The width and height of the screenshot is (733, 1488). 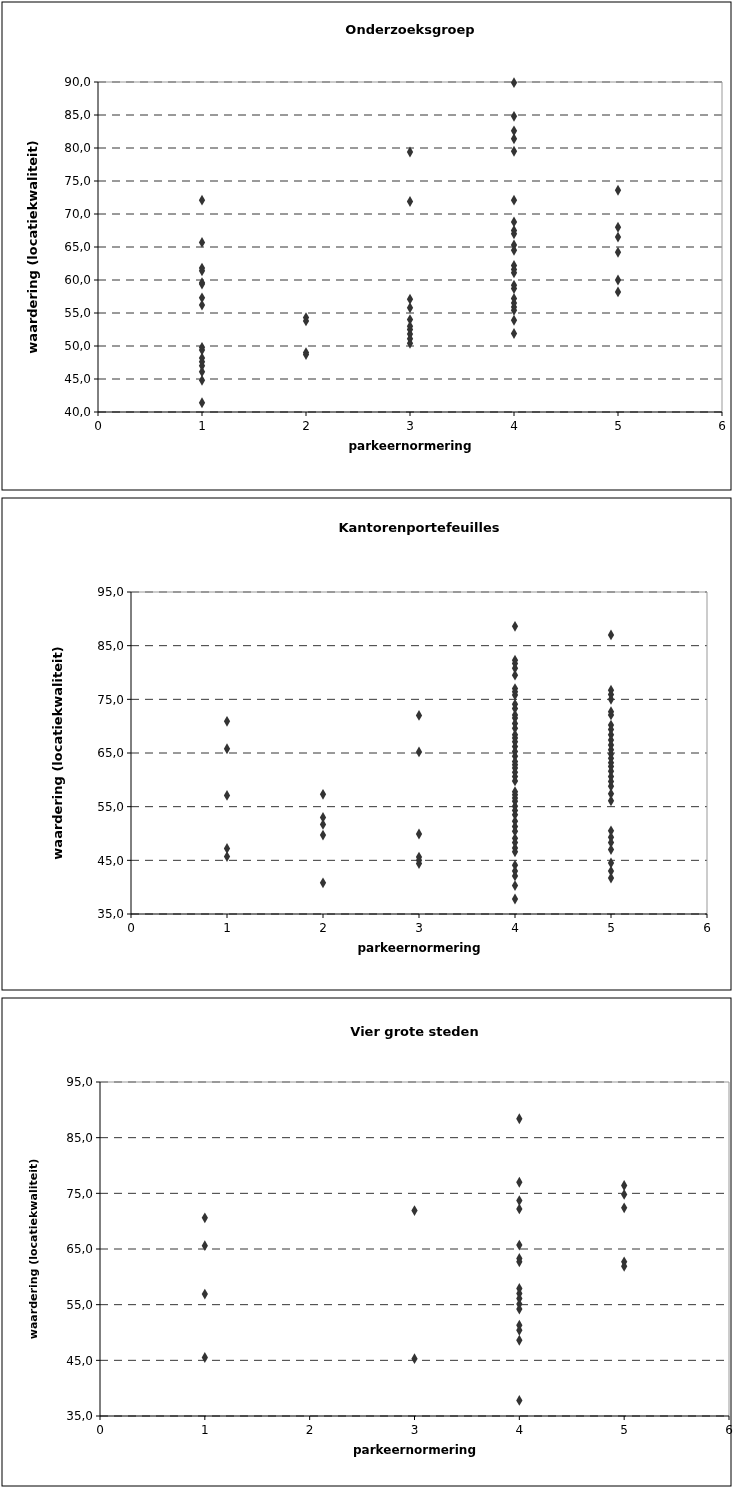 I want to click on chart-title: Kantorenportefeuilles, so click(x=419, y=527).